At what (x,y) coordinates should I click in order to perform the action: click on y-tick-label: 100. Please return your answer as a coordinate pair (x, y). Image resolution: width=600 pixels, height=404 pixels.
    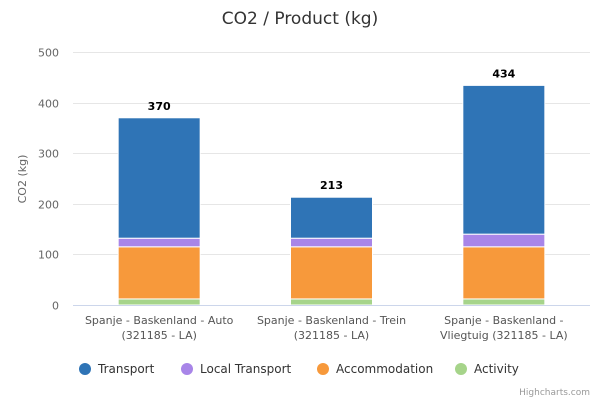
    Looking at the image, I should click on (48, 255).